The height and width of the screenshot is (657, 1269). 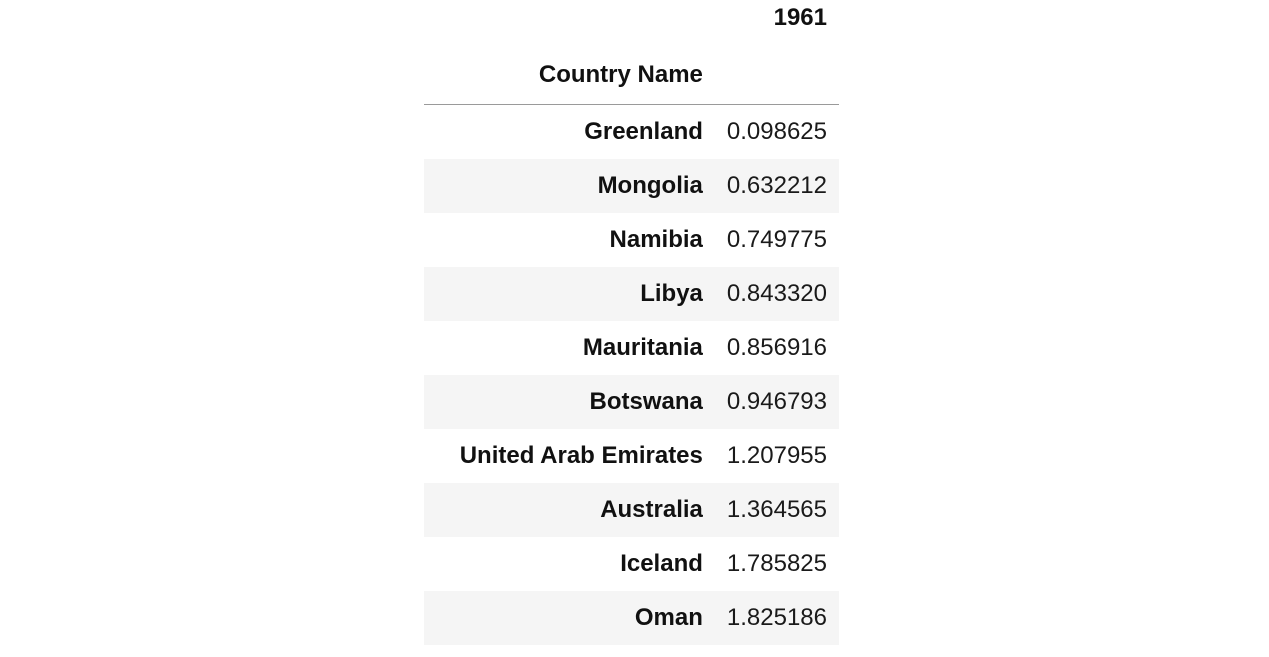 I want to click on index-name-header: Country Name, so click(x=569, y=75).